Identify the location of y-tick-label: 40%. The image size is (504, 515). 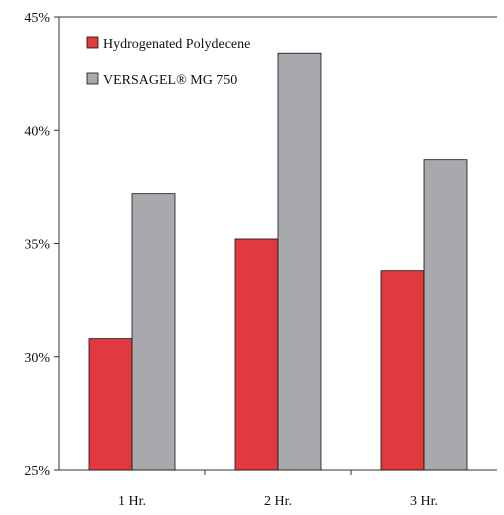
(37, 131).